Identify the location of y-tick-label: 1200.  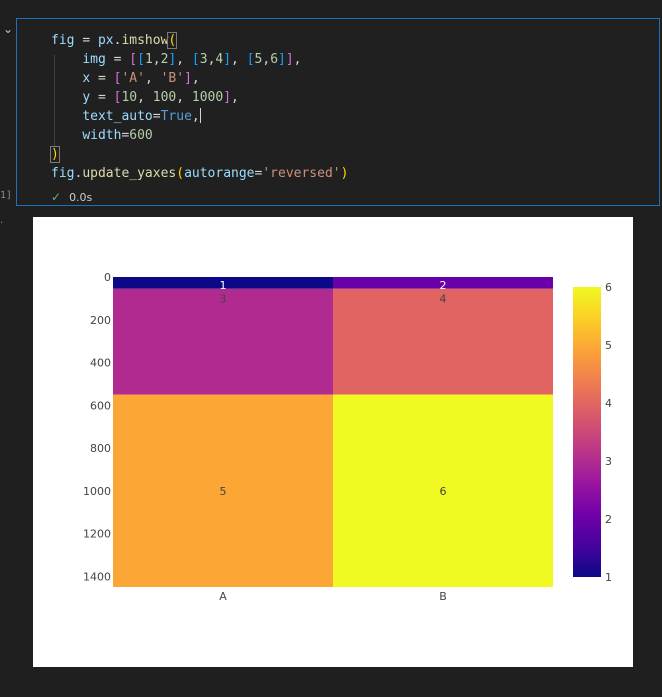
(97, 534).